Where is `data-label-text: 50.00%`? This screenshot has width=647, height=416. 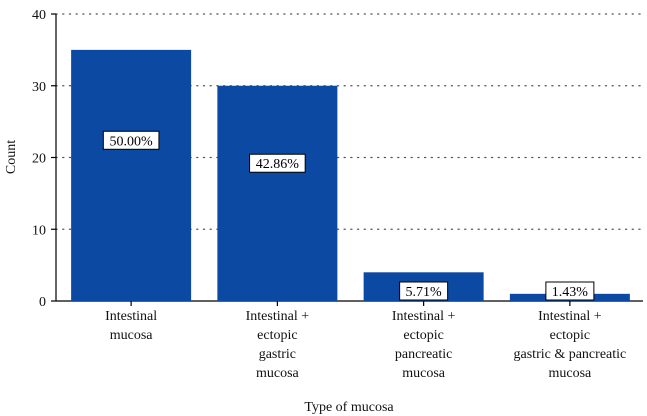
data-label-text: 50.00% is located at coordinates (132, 141).